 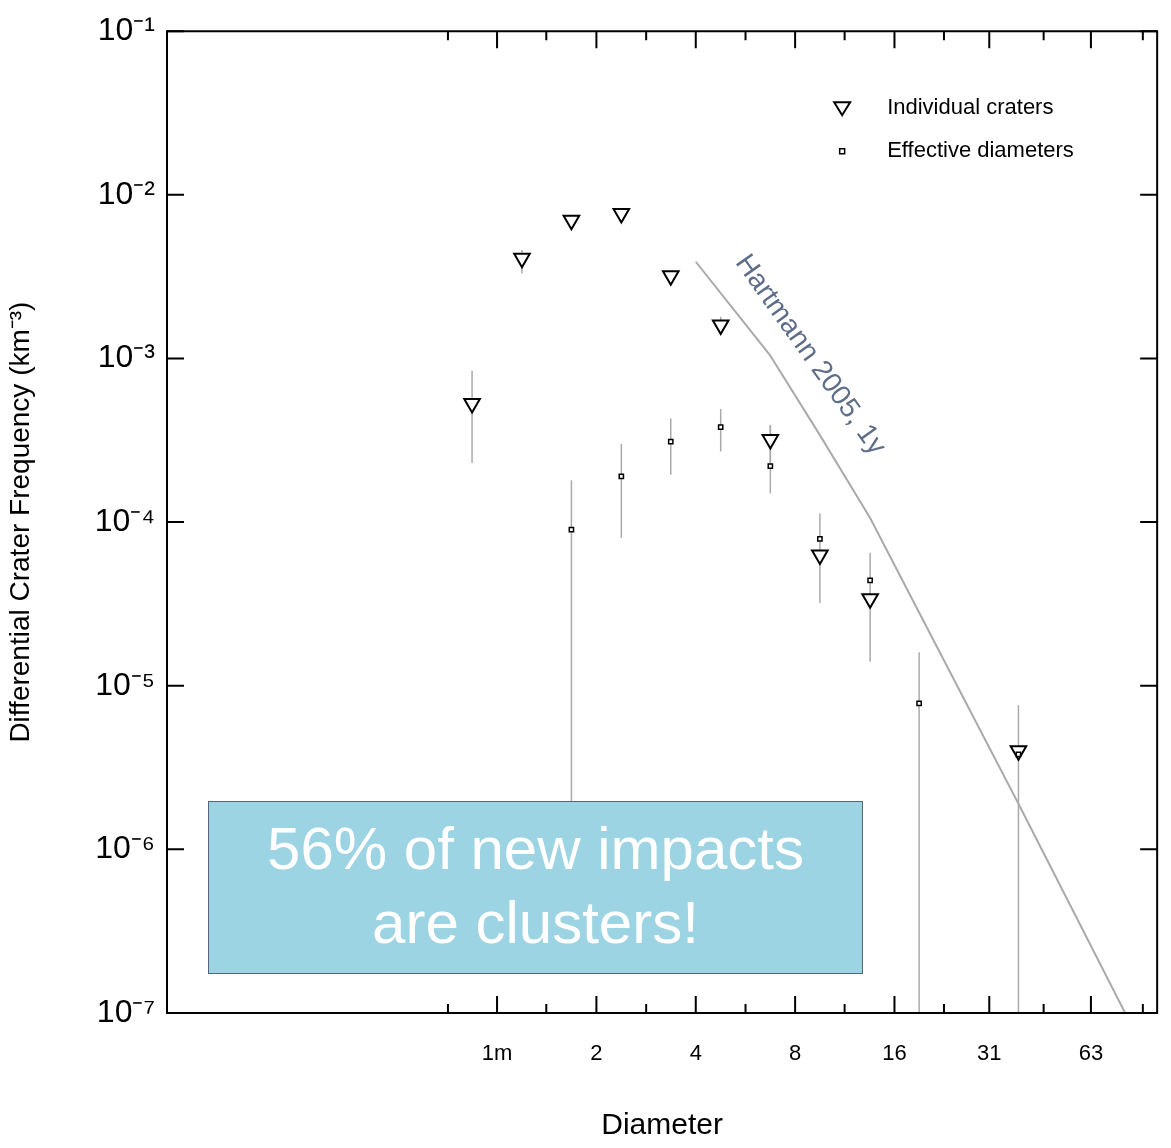 I want to click on y-tick-label: 10⁻¹, so click(x=126, y=29).